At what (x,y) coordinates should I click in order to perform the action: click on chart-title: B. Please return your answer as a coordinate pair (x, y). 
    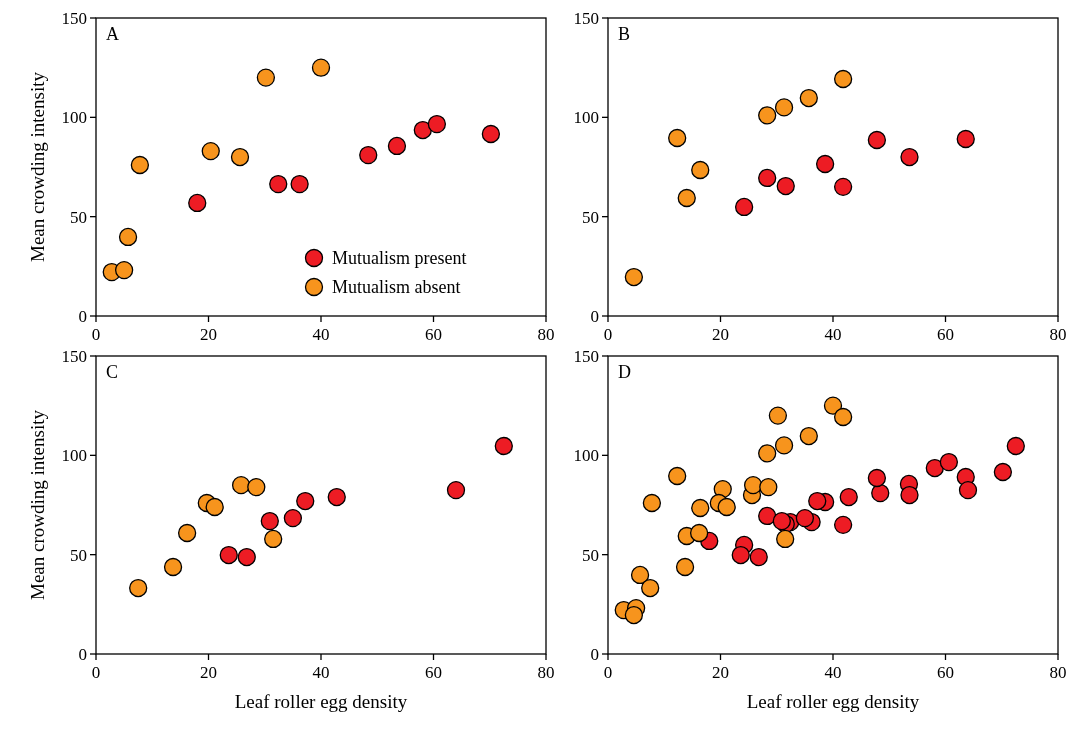
    Looking at the image, I should click on (624, 34).